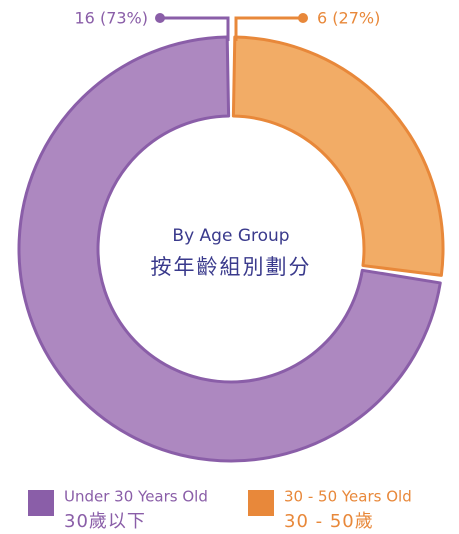 Image resolution: width=459 pixels, height=534 pixels. I want to click on chart-title: By Age Group, so click(230, 236).